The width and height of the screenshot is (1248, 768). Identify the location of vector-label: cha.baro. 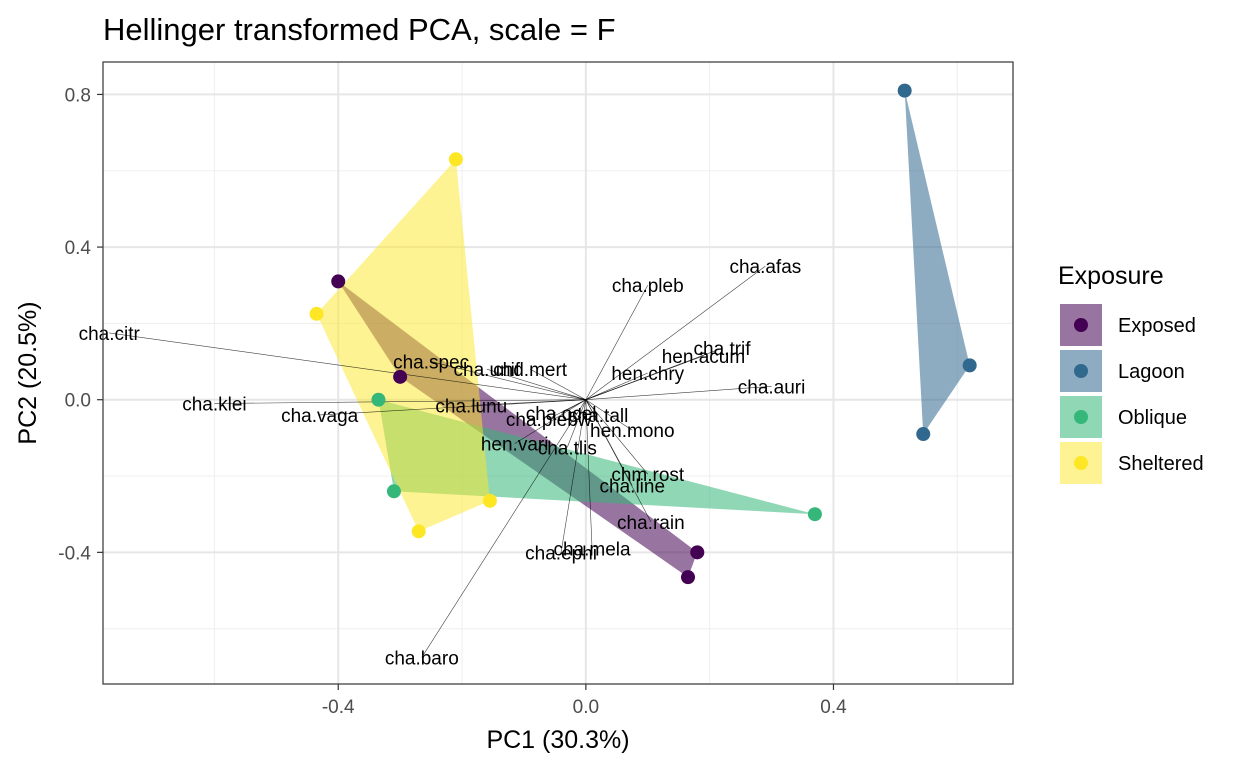
(422, 658).